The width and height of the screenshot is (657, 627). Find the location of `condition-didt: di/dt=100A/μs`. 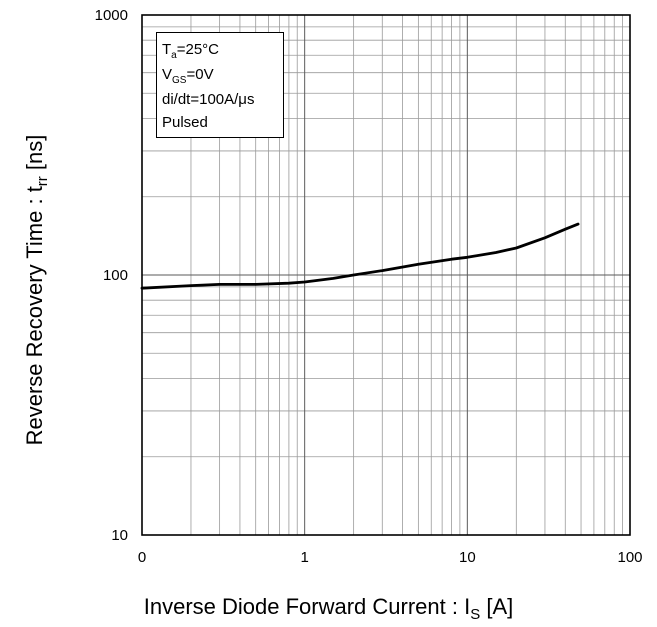

condition-didt: di/dt=100A/μs is located at coordinates (208, 99).